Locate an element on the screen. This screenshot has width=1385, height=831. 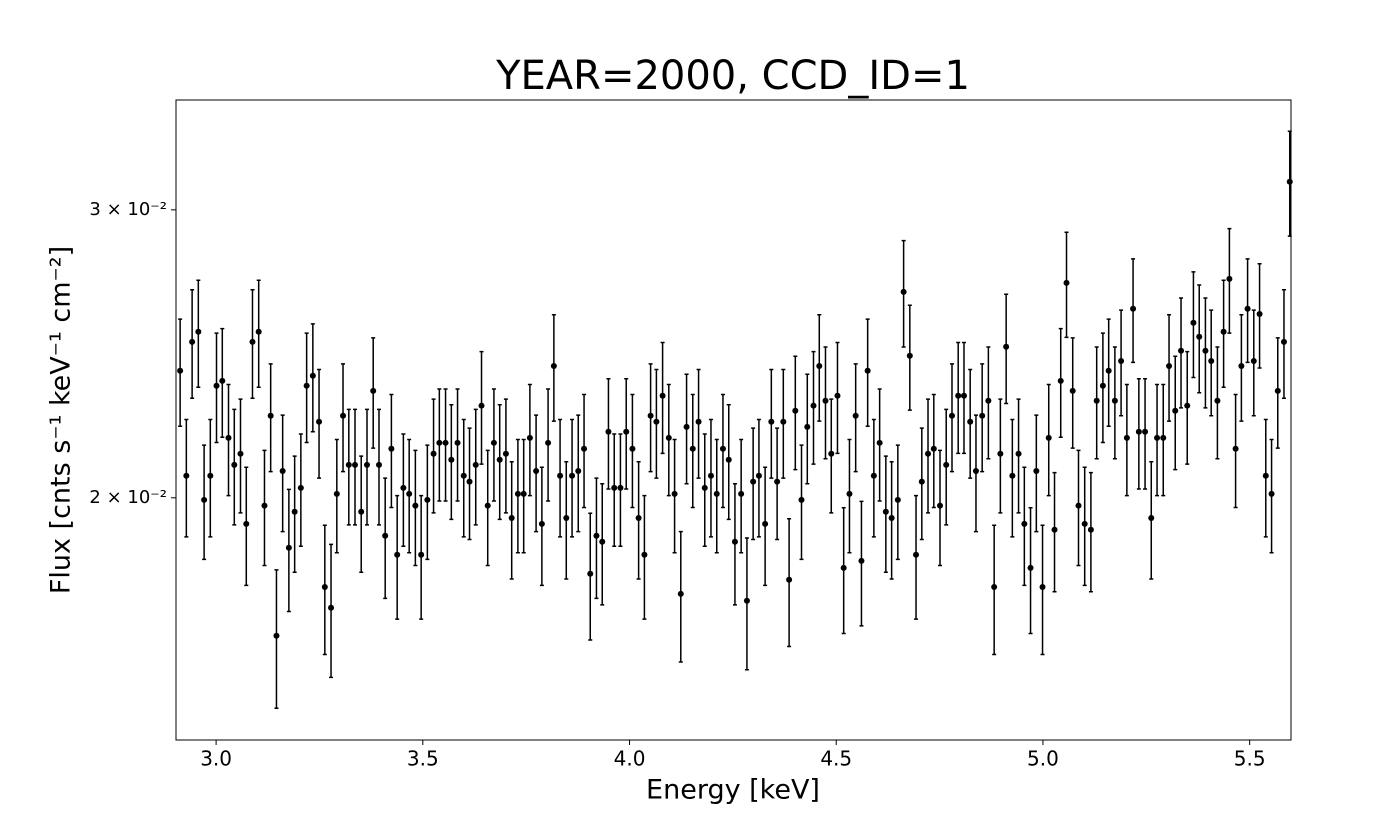
x-tick-label: 3.0 is located at coordinates (216, 759).